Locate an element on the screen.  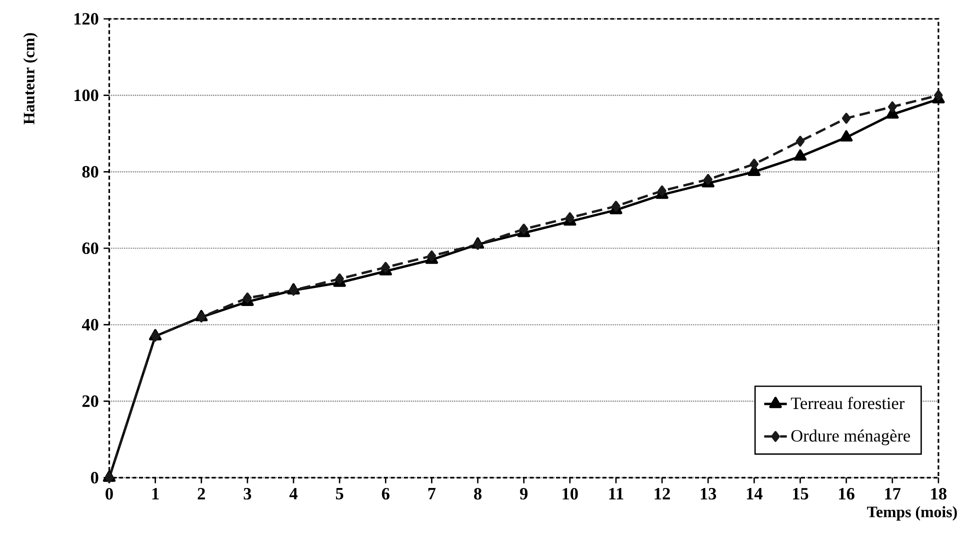
y-tick-label: 40 is located at coordinates (90, 324).